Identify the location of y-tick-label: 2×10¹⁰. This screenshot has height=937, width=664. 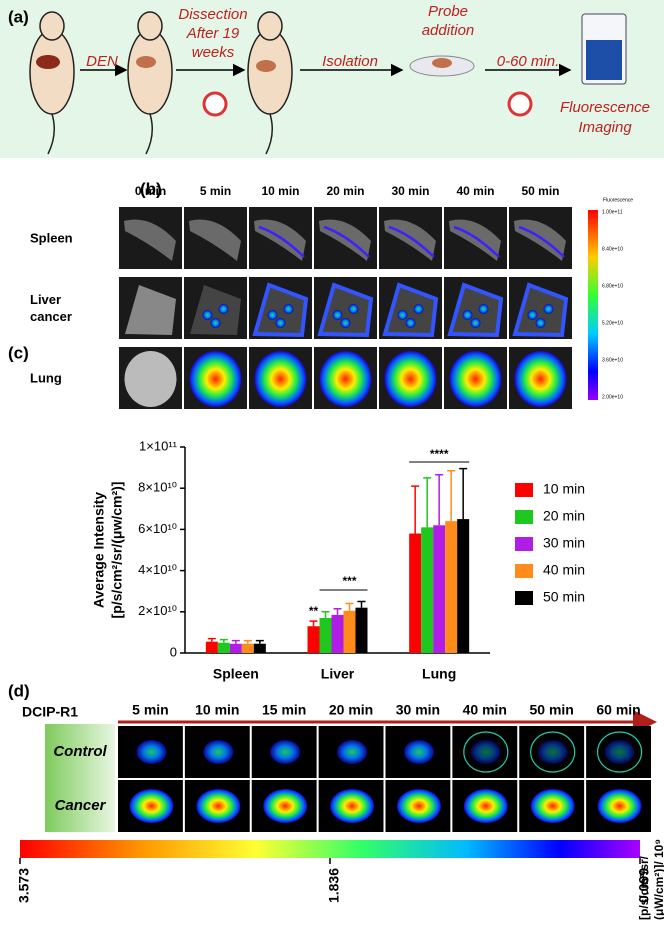
(157, 610).